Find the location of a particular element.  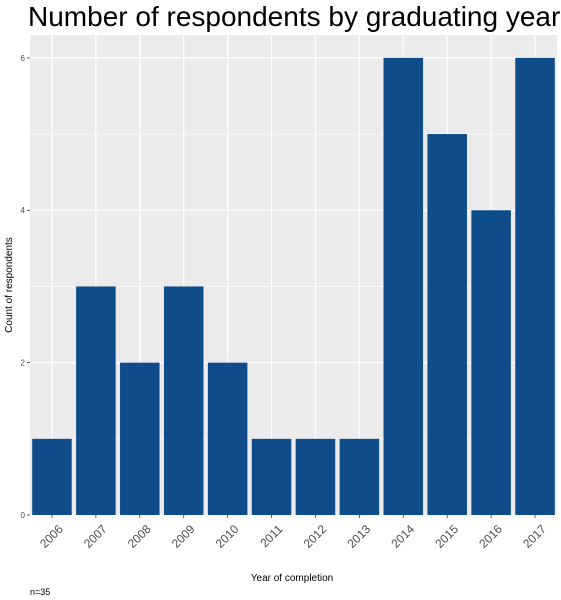

x-tick-label: 2014 is located at coordinates (402, 536).